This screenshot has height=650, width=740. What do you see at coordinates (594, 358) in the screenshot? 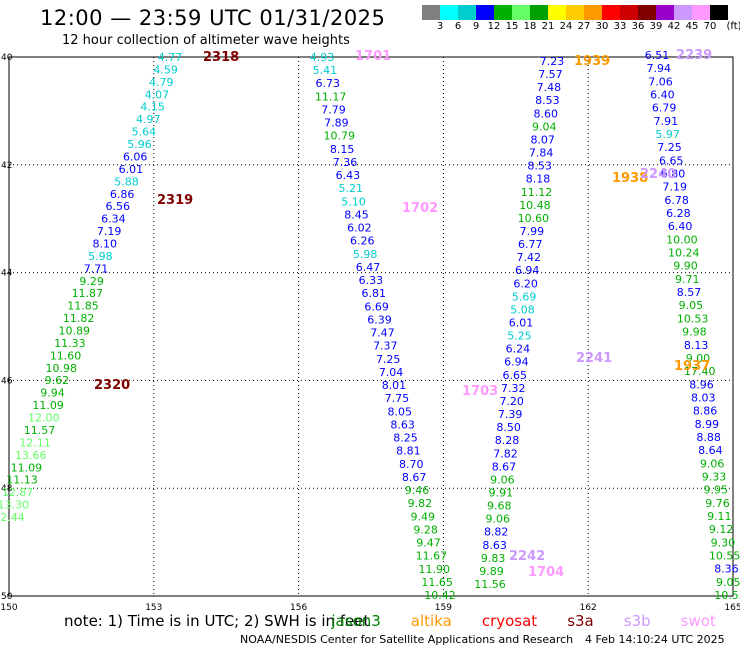
I see `pass-time-label: 2241` at bounding box center [594, 358].